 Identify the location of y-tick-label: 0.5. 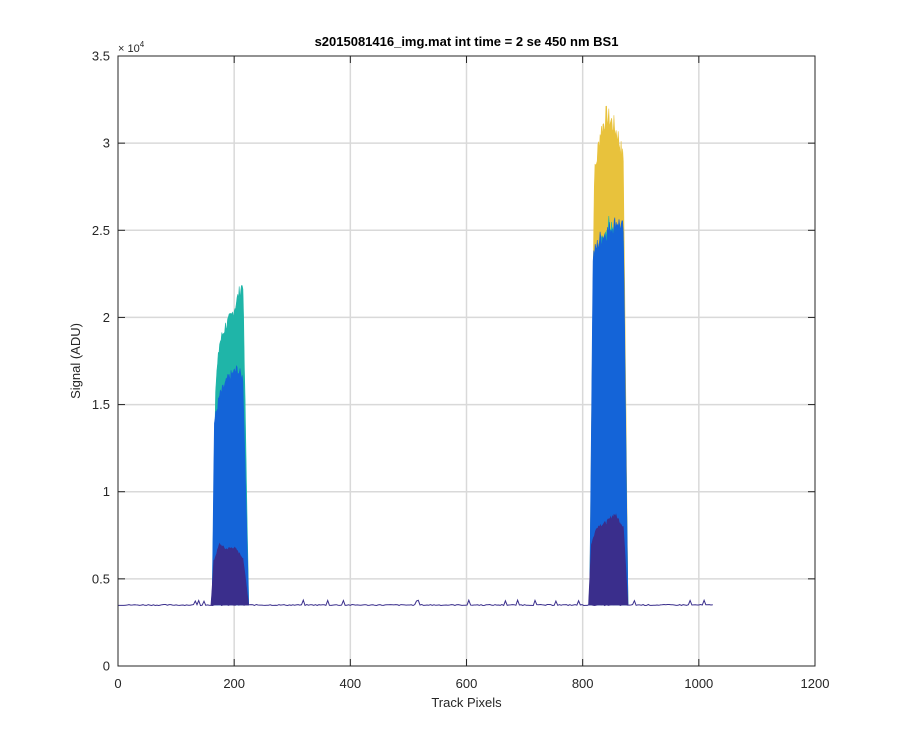
(101, 578).